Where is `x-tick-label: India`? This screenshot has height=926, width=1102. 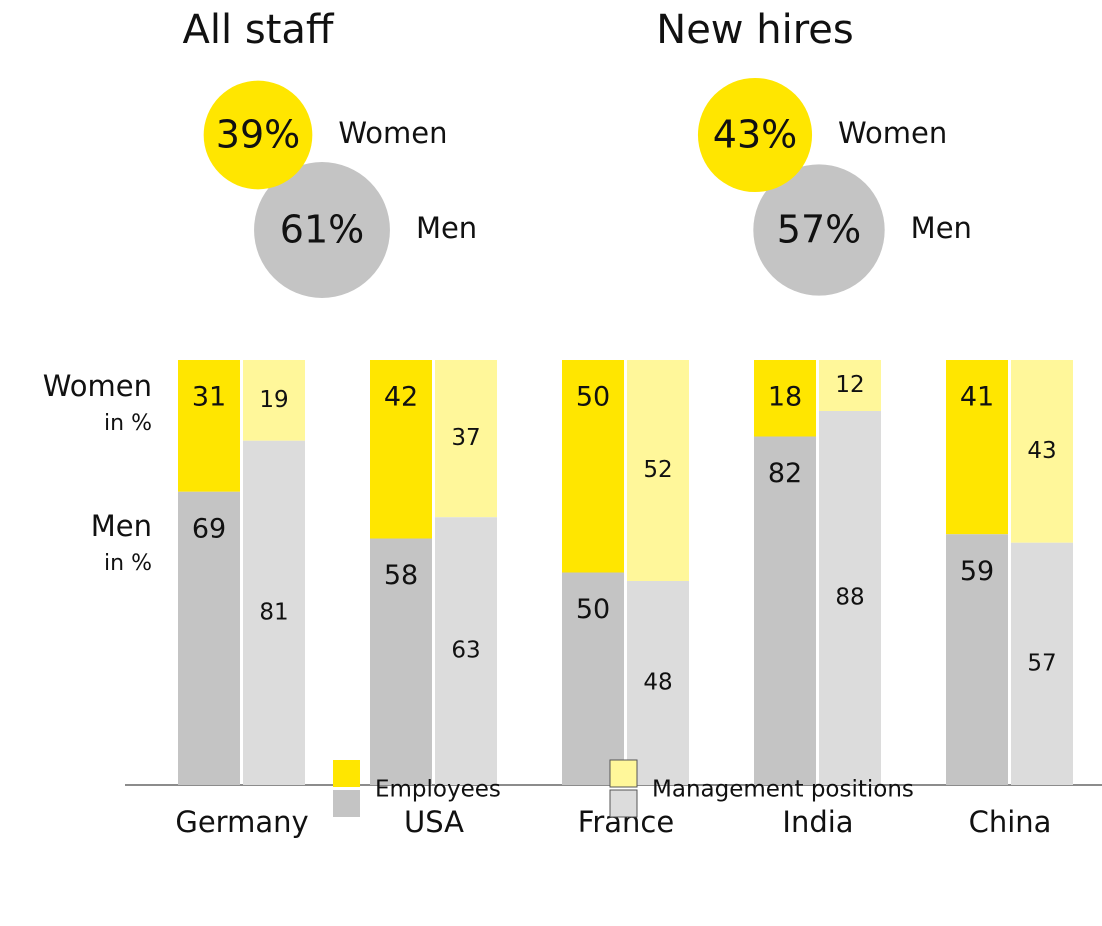 x-tick-label: India is located at coordinates (817, 822).